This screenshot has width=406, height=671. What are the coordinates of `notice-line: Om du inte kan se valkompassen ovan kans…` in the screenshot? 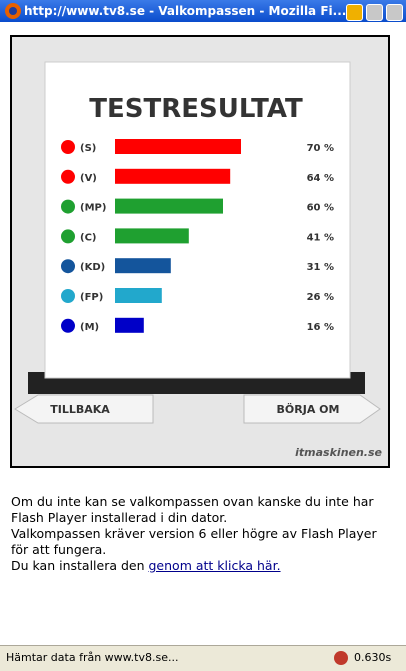 It's located at (192, 501).